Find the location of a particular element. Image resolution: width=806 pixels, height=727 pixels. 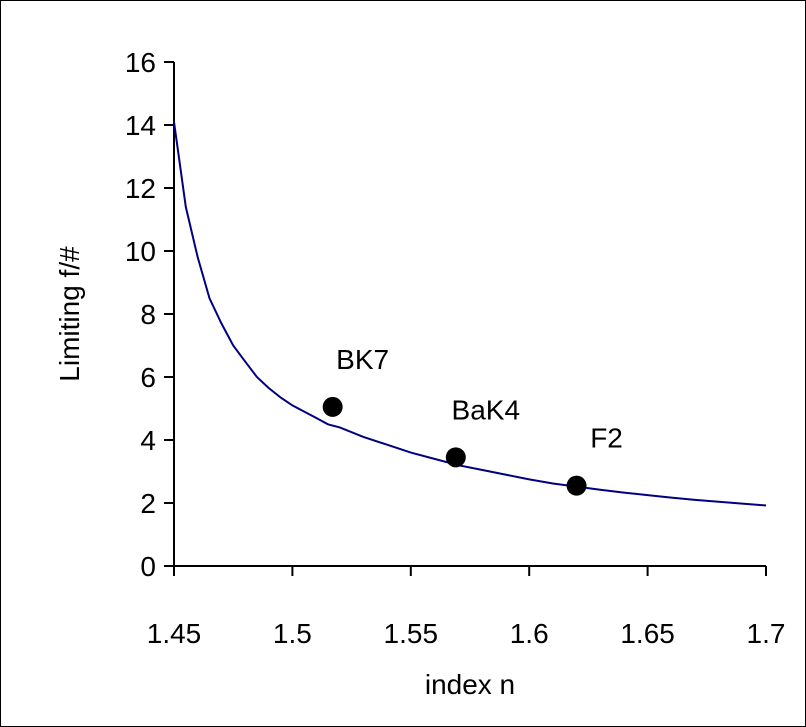

y-tick-label: 16 is located at coordinates (140, 62).